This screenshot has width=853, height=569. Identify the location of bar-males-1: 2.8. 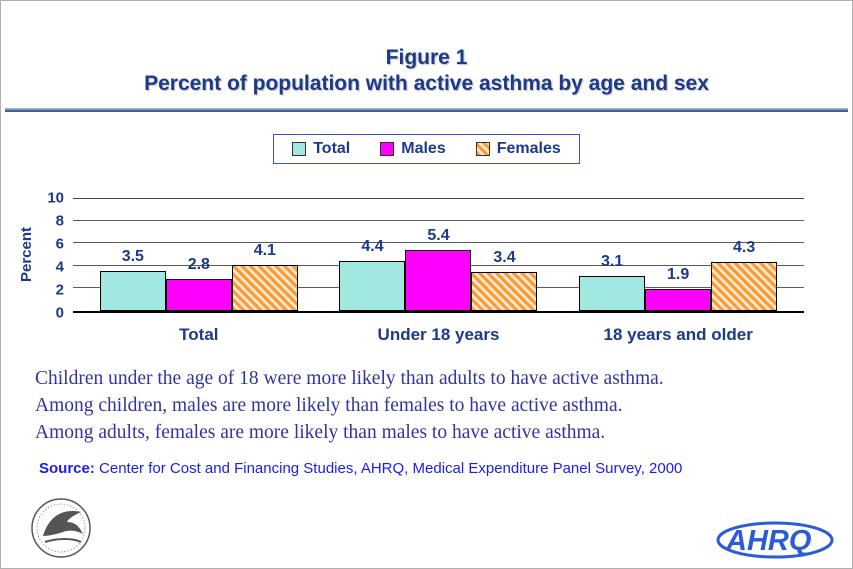
(198, 283).